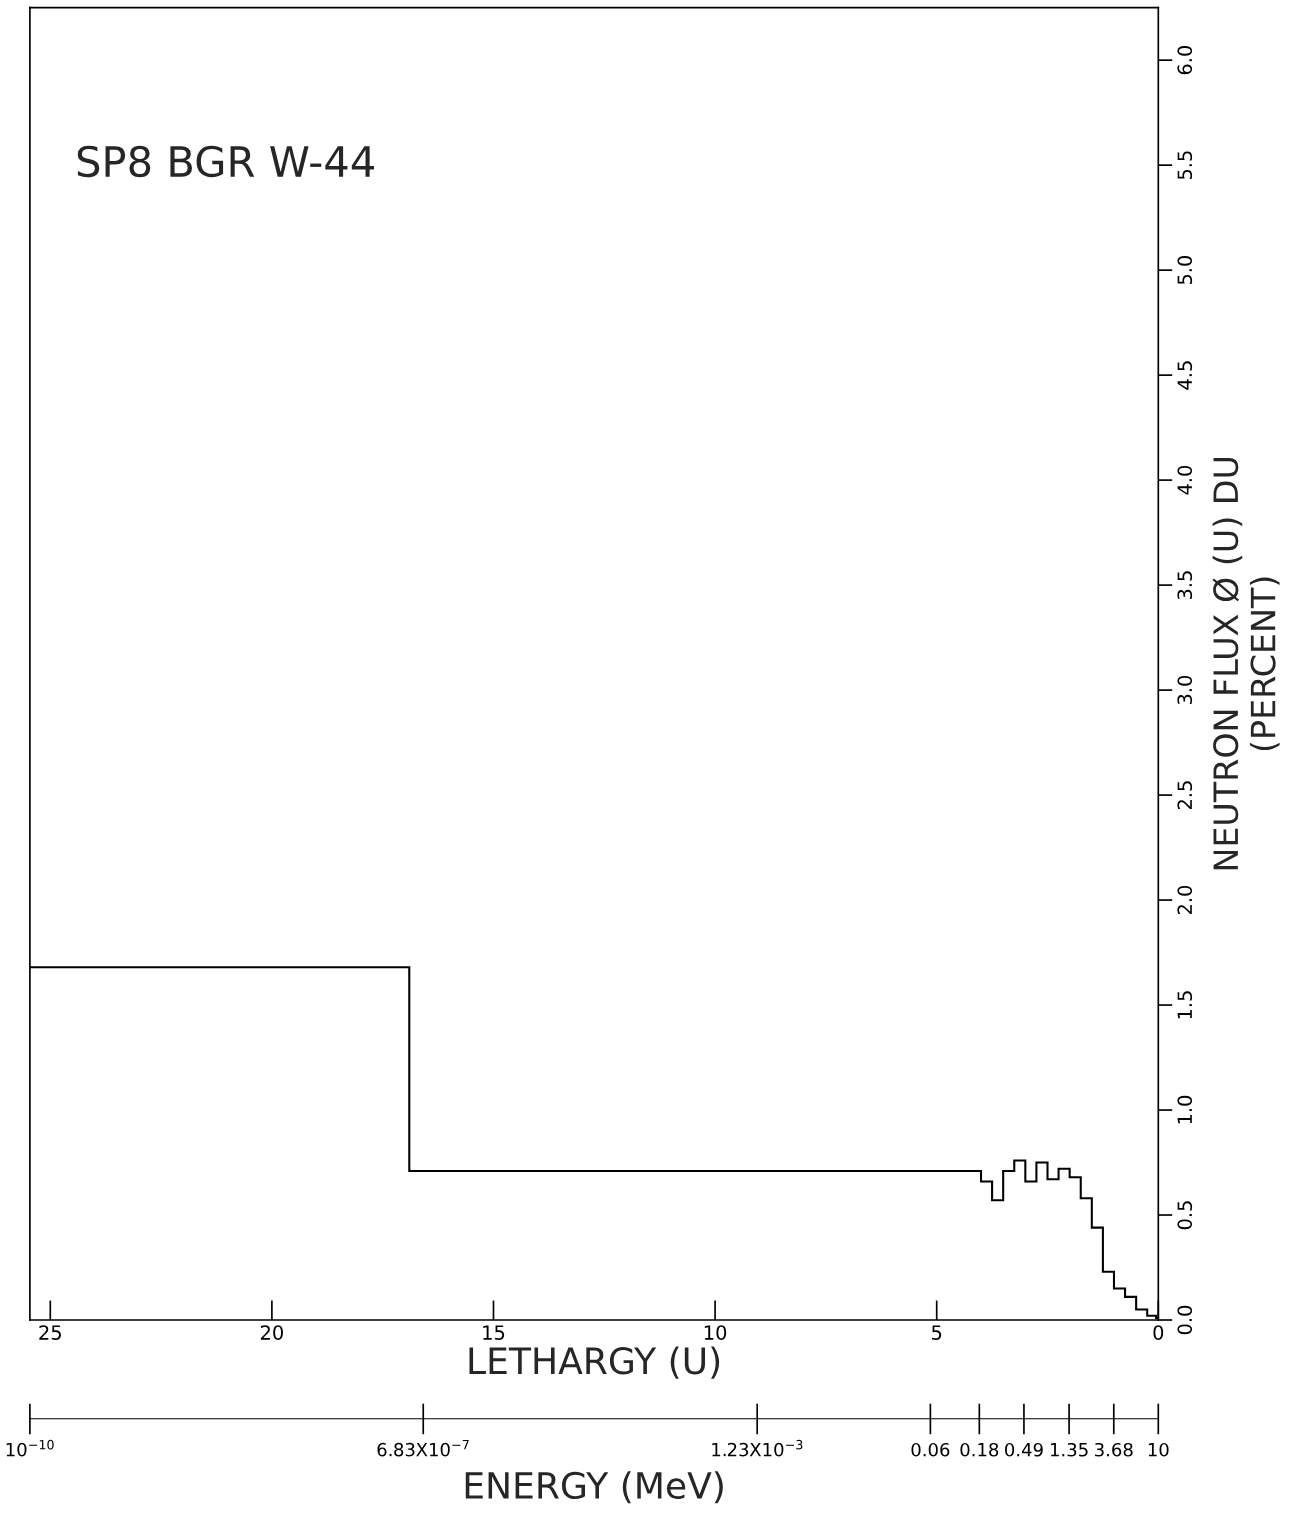 This screenshot has height=1534, width=1300. What do you see at coordinates (50, 1332) in the screenshot?
I see `x-tick-label: 25` at bounding box center [50, 1332].